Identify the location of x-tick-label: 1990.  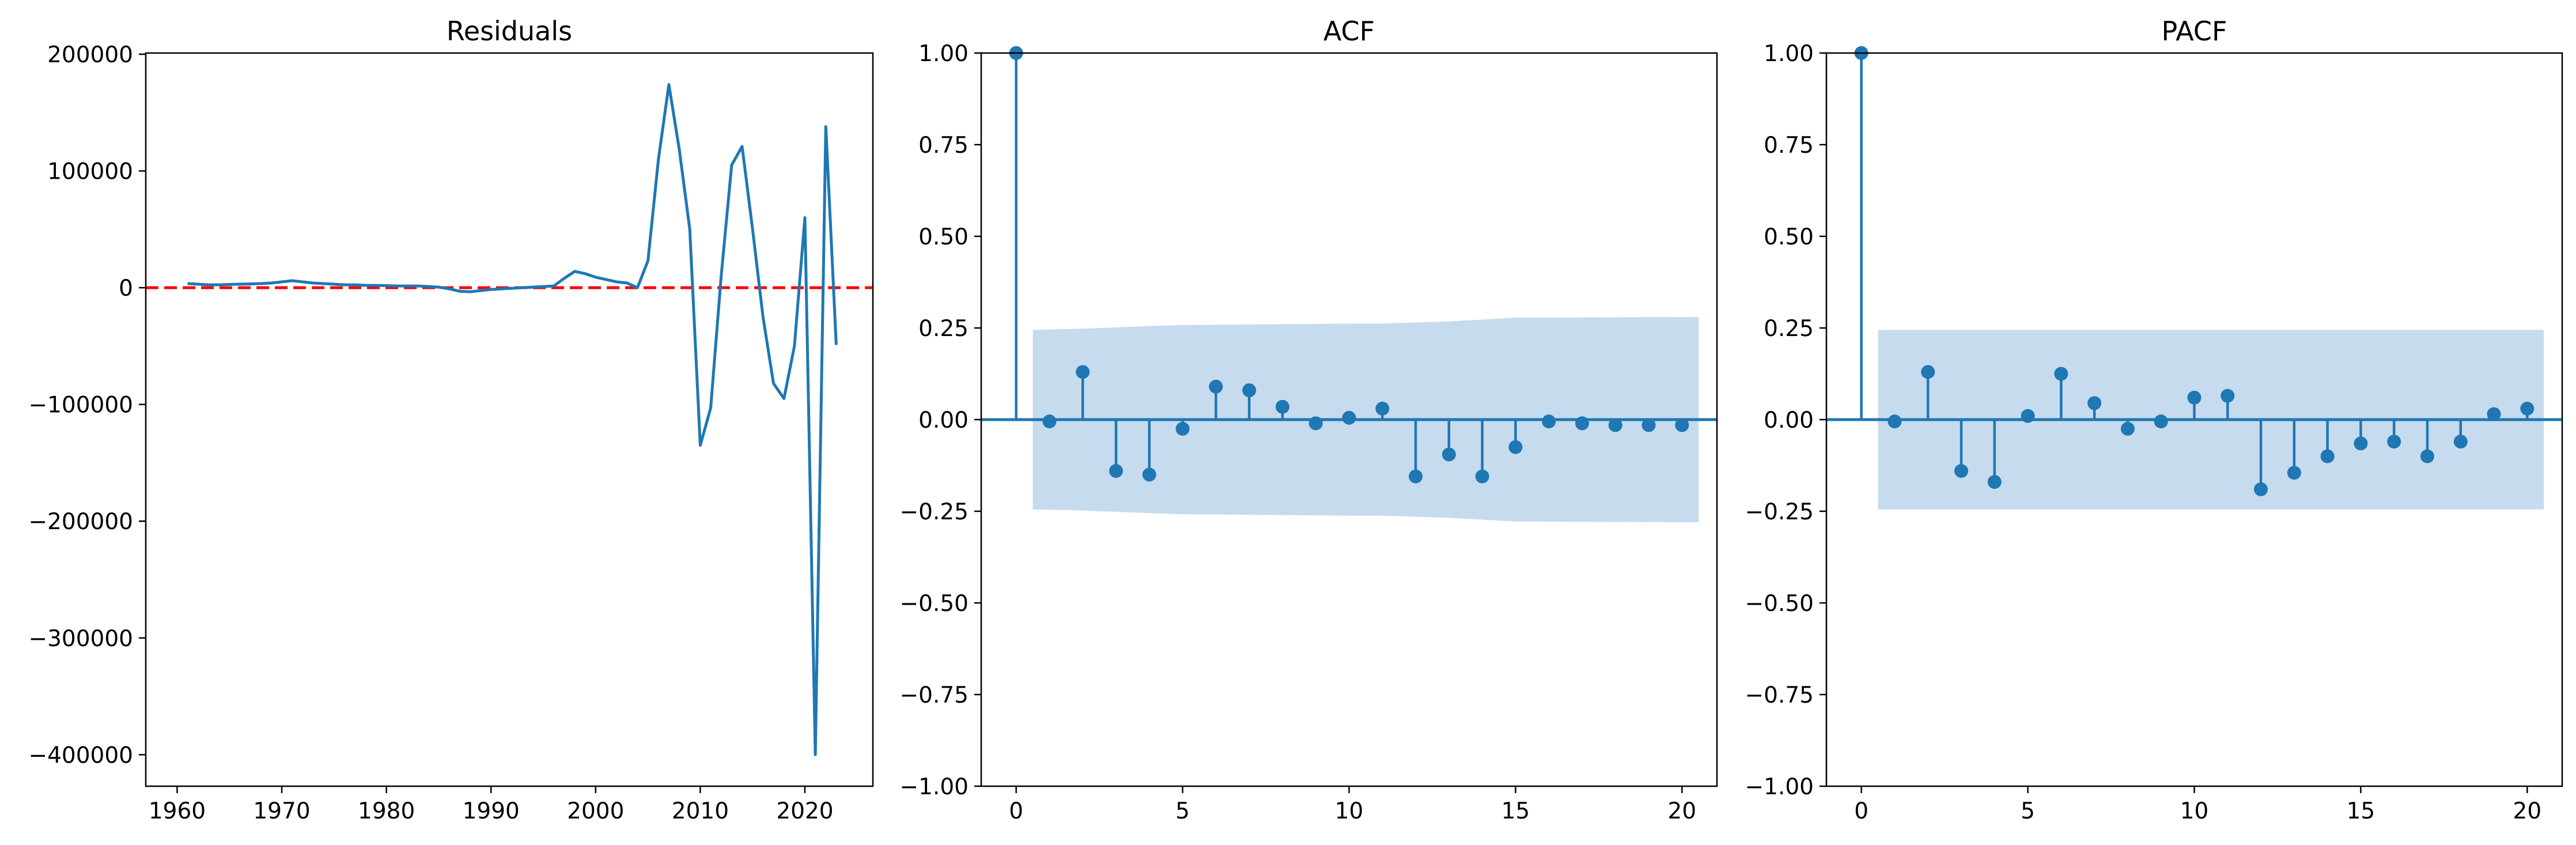
(491, 811).